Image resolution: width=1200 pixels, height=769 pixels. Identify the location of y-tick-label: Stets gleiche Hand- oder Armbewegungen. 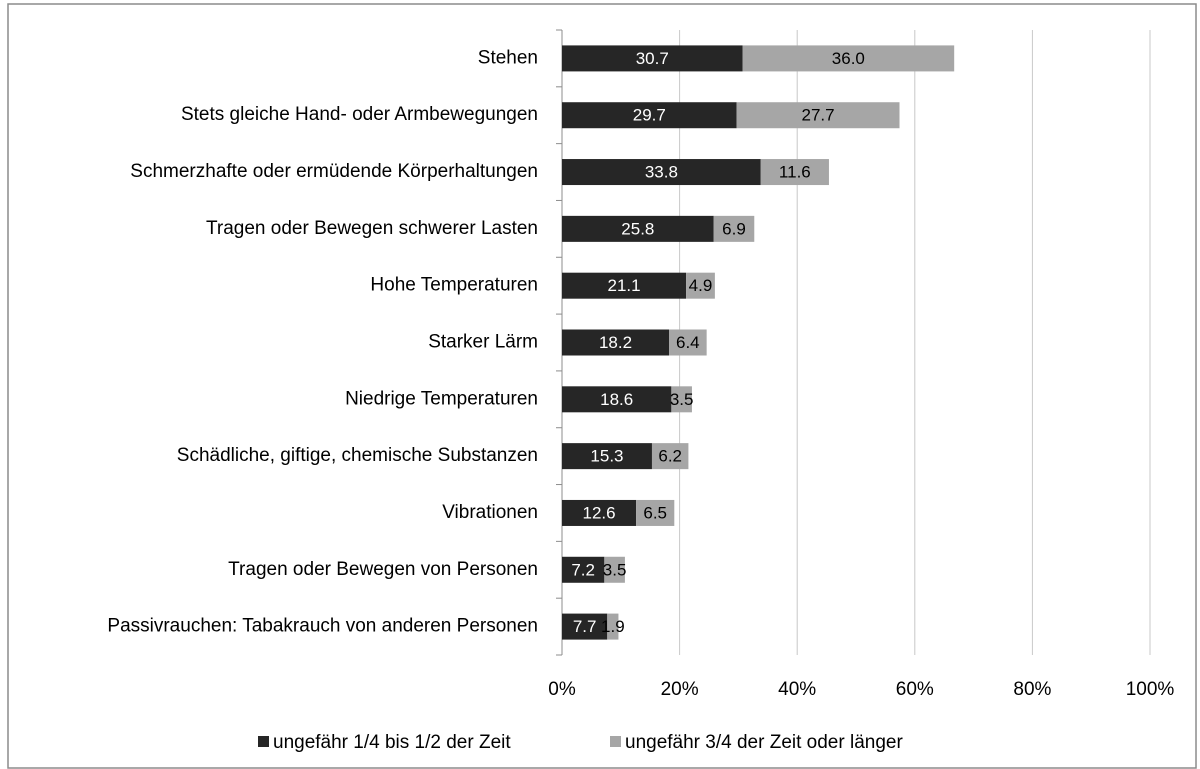
(359, 114).